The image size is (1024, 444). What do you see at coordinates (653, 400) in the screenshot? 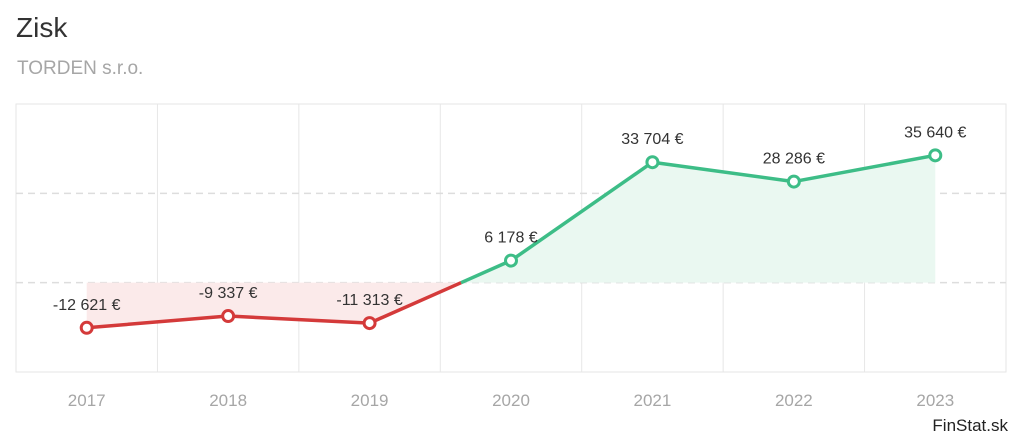
I see `x-tick-label: 2021` at bounding box center [653, 400].